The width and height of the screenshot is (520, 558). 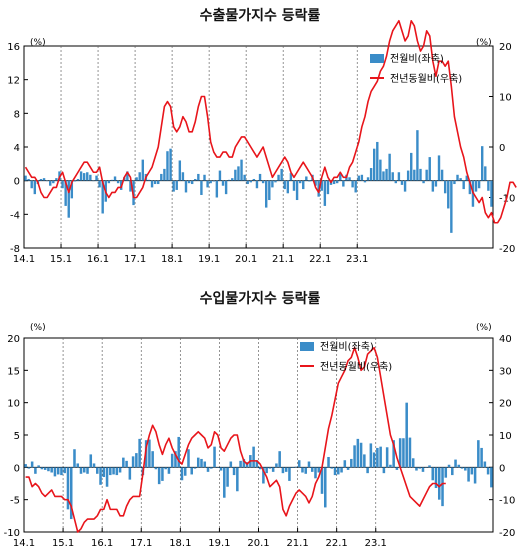 I want to click on chart-2-title: 수입물가지수 등락률, so click(x=260, y=299).